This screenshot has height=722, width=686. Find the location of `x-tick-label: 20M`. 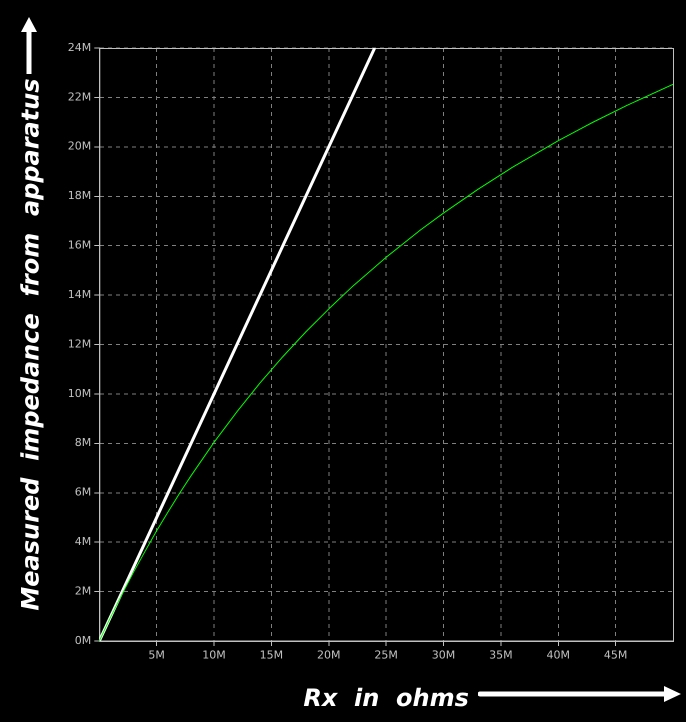

x-tick-label: 20M is located at coordinates (329, 655).